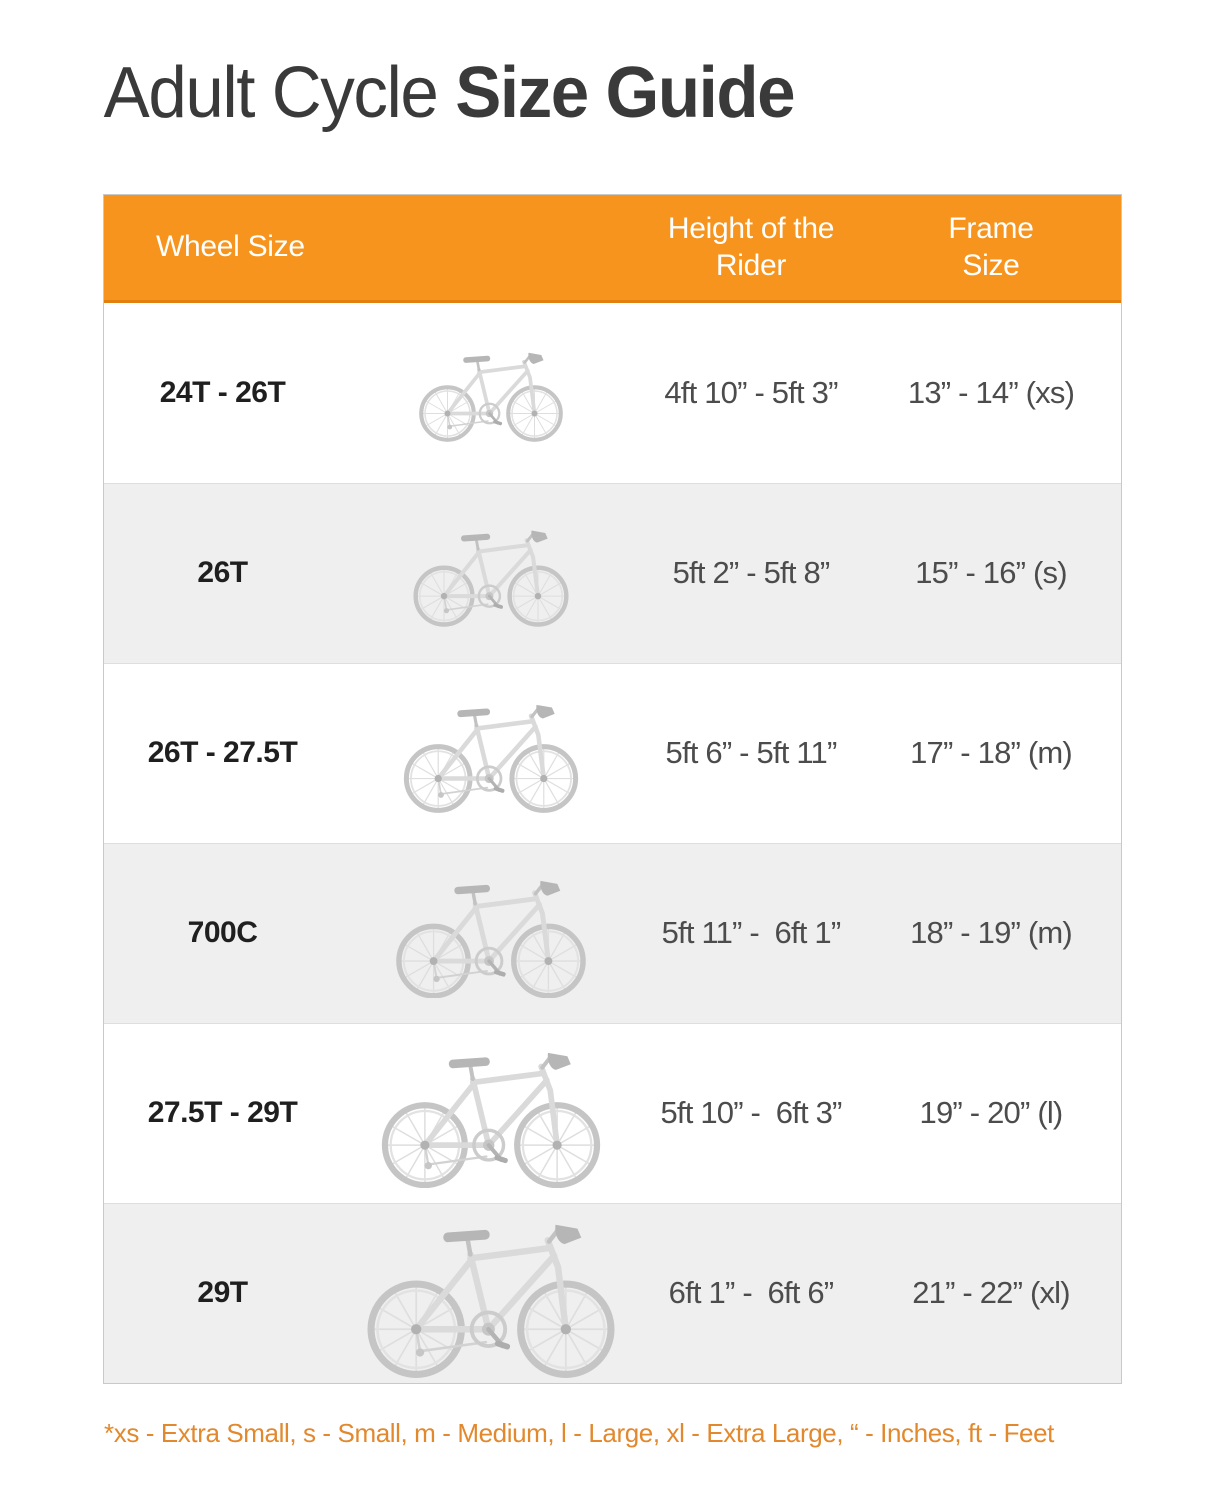 The image size is (1225, 1500). Describe the element at coordinates (222, 933) in the screenshot. I see `wheel-size-value: 700C` at that location.